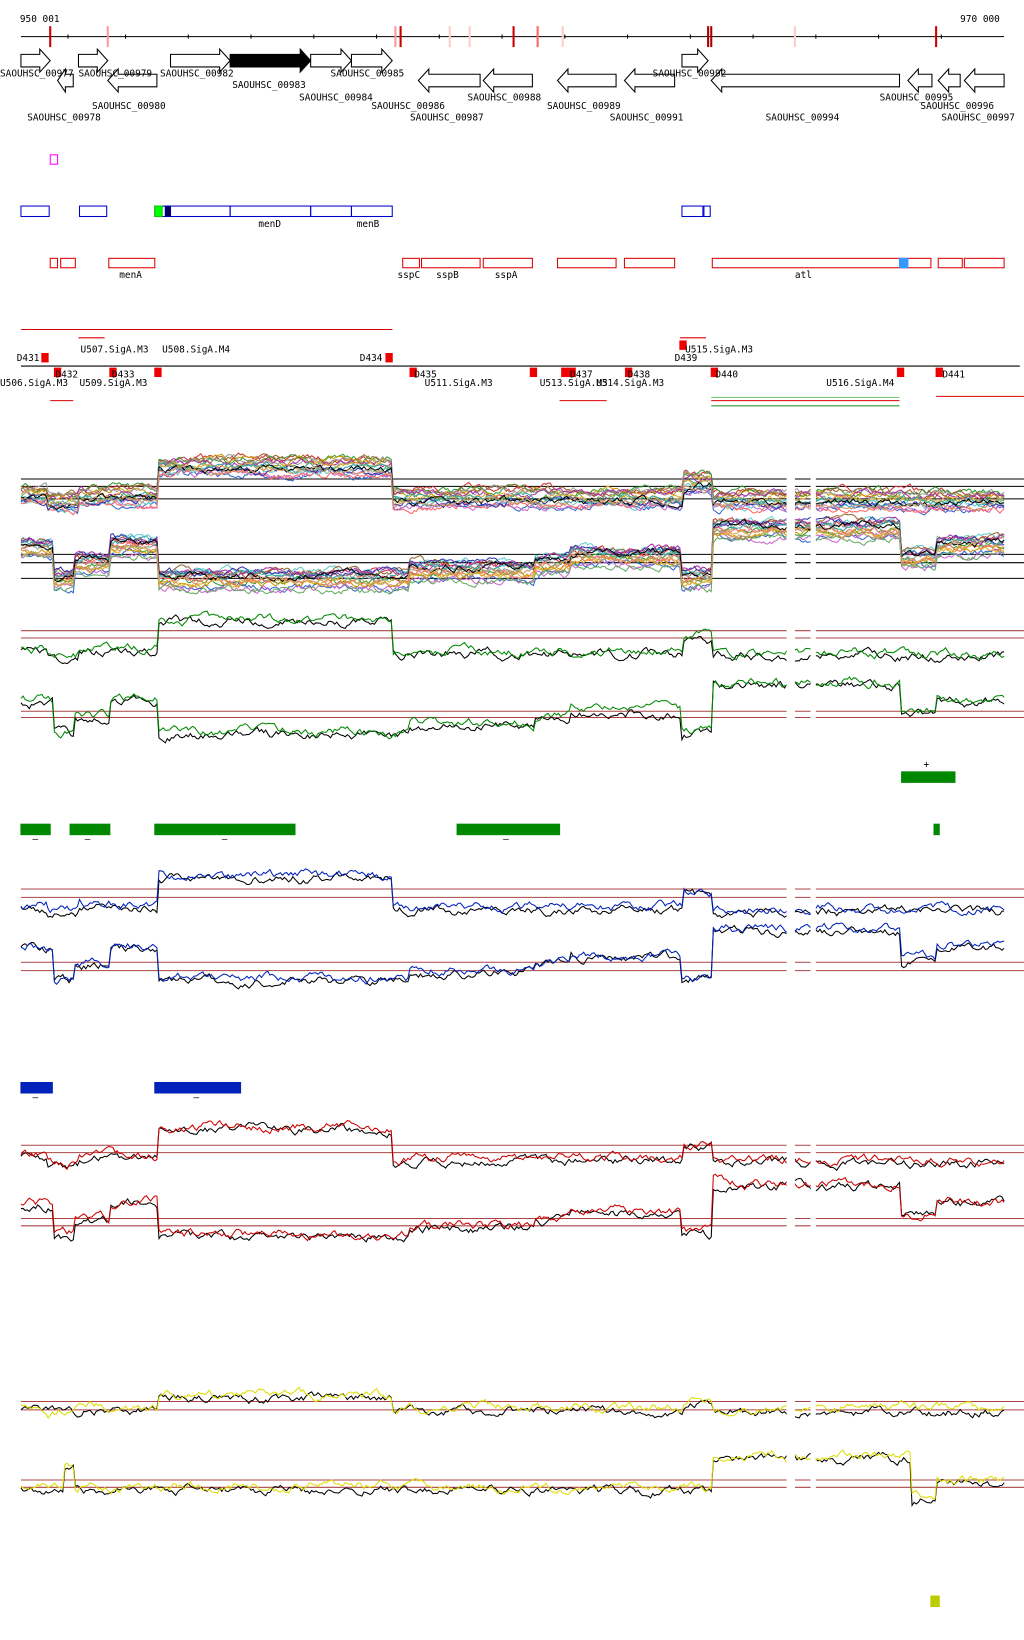 The width and height of the screenshot is (1024, 1640). What do you see at coordinates (54, 159) in the screenshot?
I see `marker` at bounding box center [54, 159].